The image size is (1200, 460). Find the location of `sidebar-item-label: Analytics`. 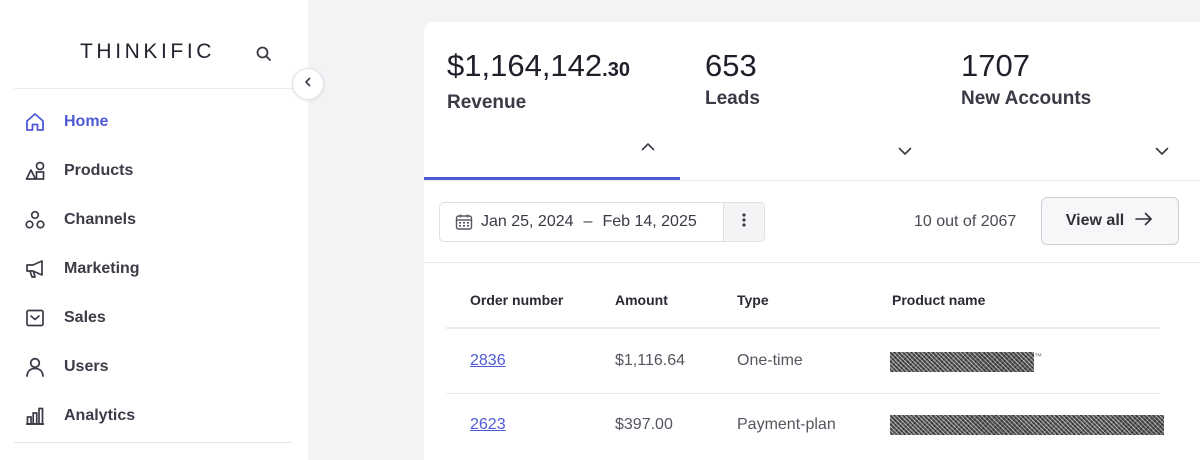

sidebar-item-label: Analytics is located at coordinates (100, 415).